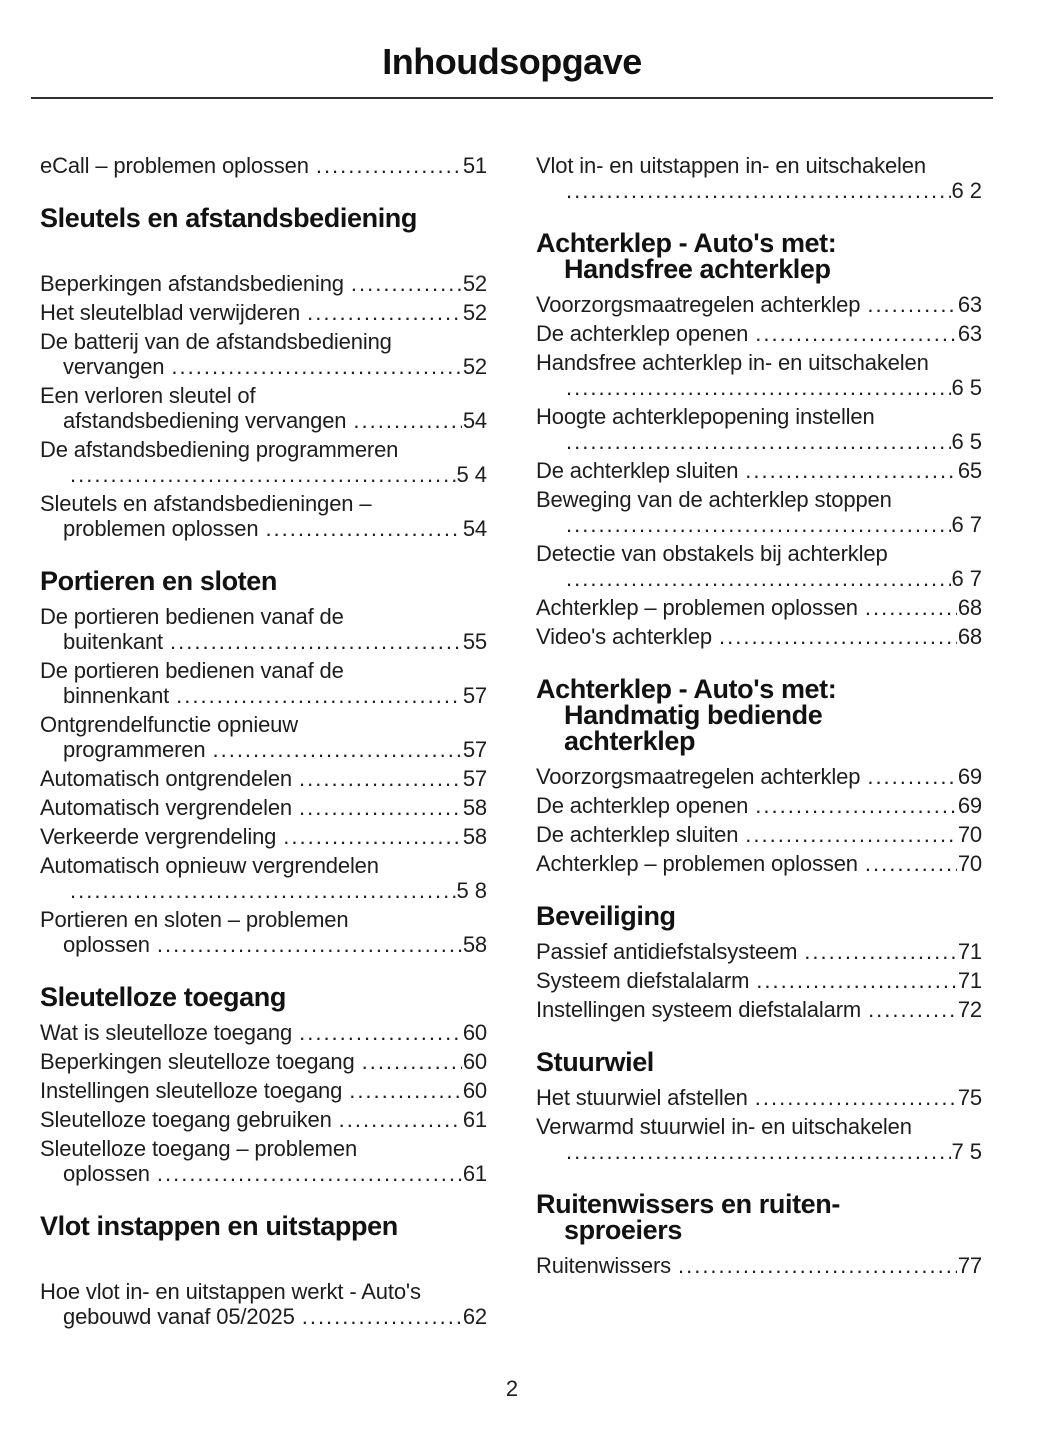 This screenshot has height=1448, width=1055. Describe the element at coordinates (474, 807) in the screenshot. I see `toc-entry-page: 58` at that location.